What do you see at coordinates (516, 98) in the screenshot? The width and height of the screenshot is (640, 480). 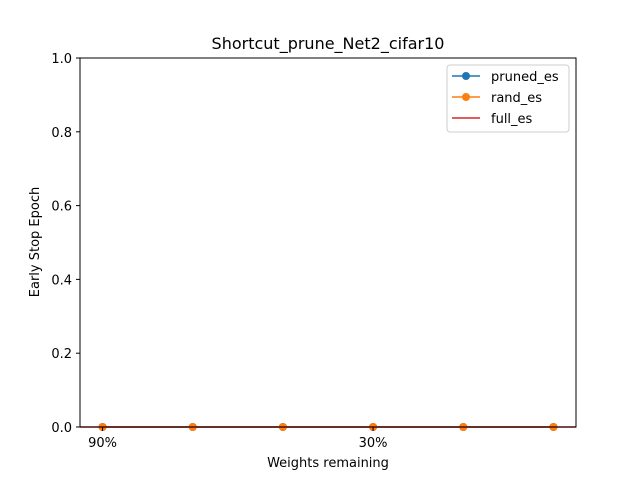 I see `legend-label-rand_es: rand_es` at bounding box center [516, 98].